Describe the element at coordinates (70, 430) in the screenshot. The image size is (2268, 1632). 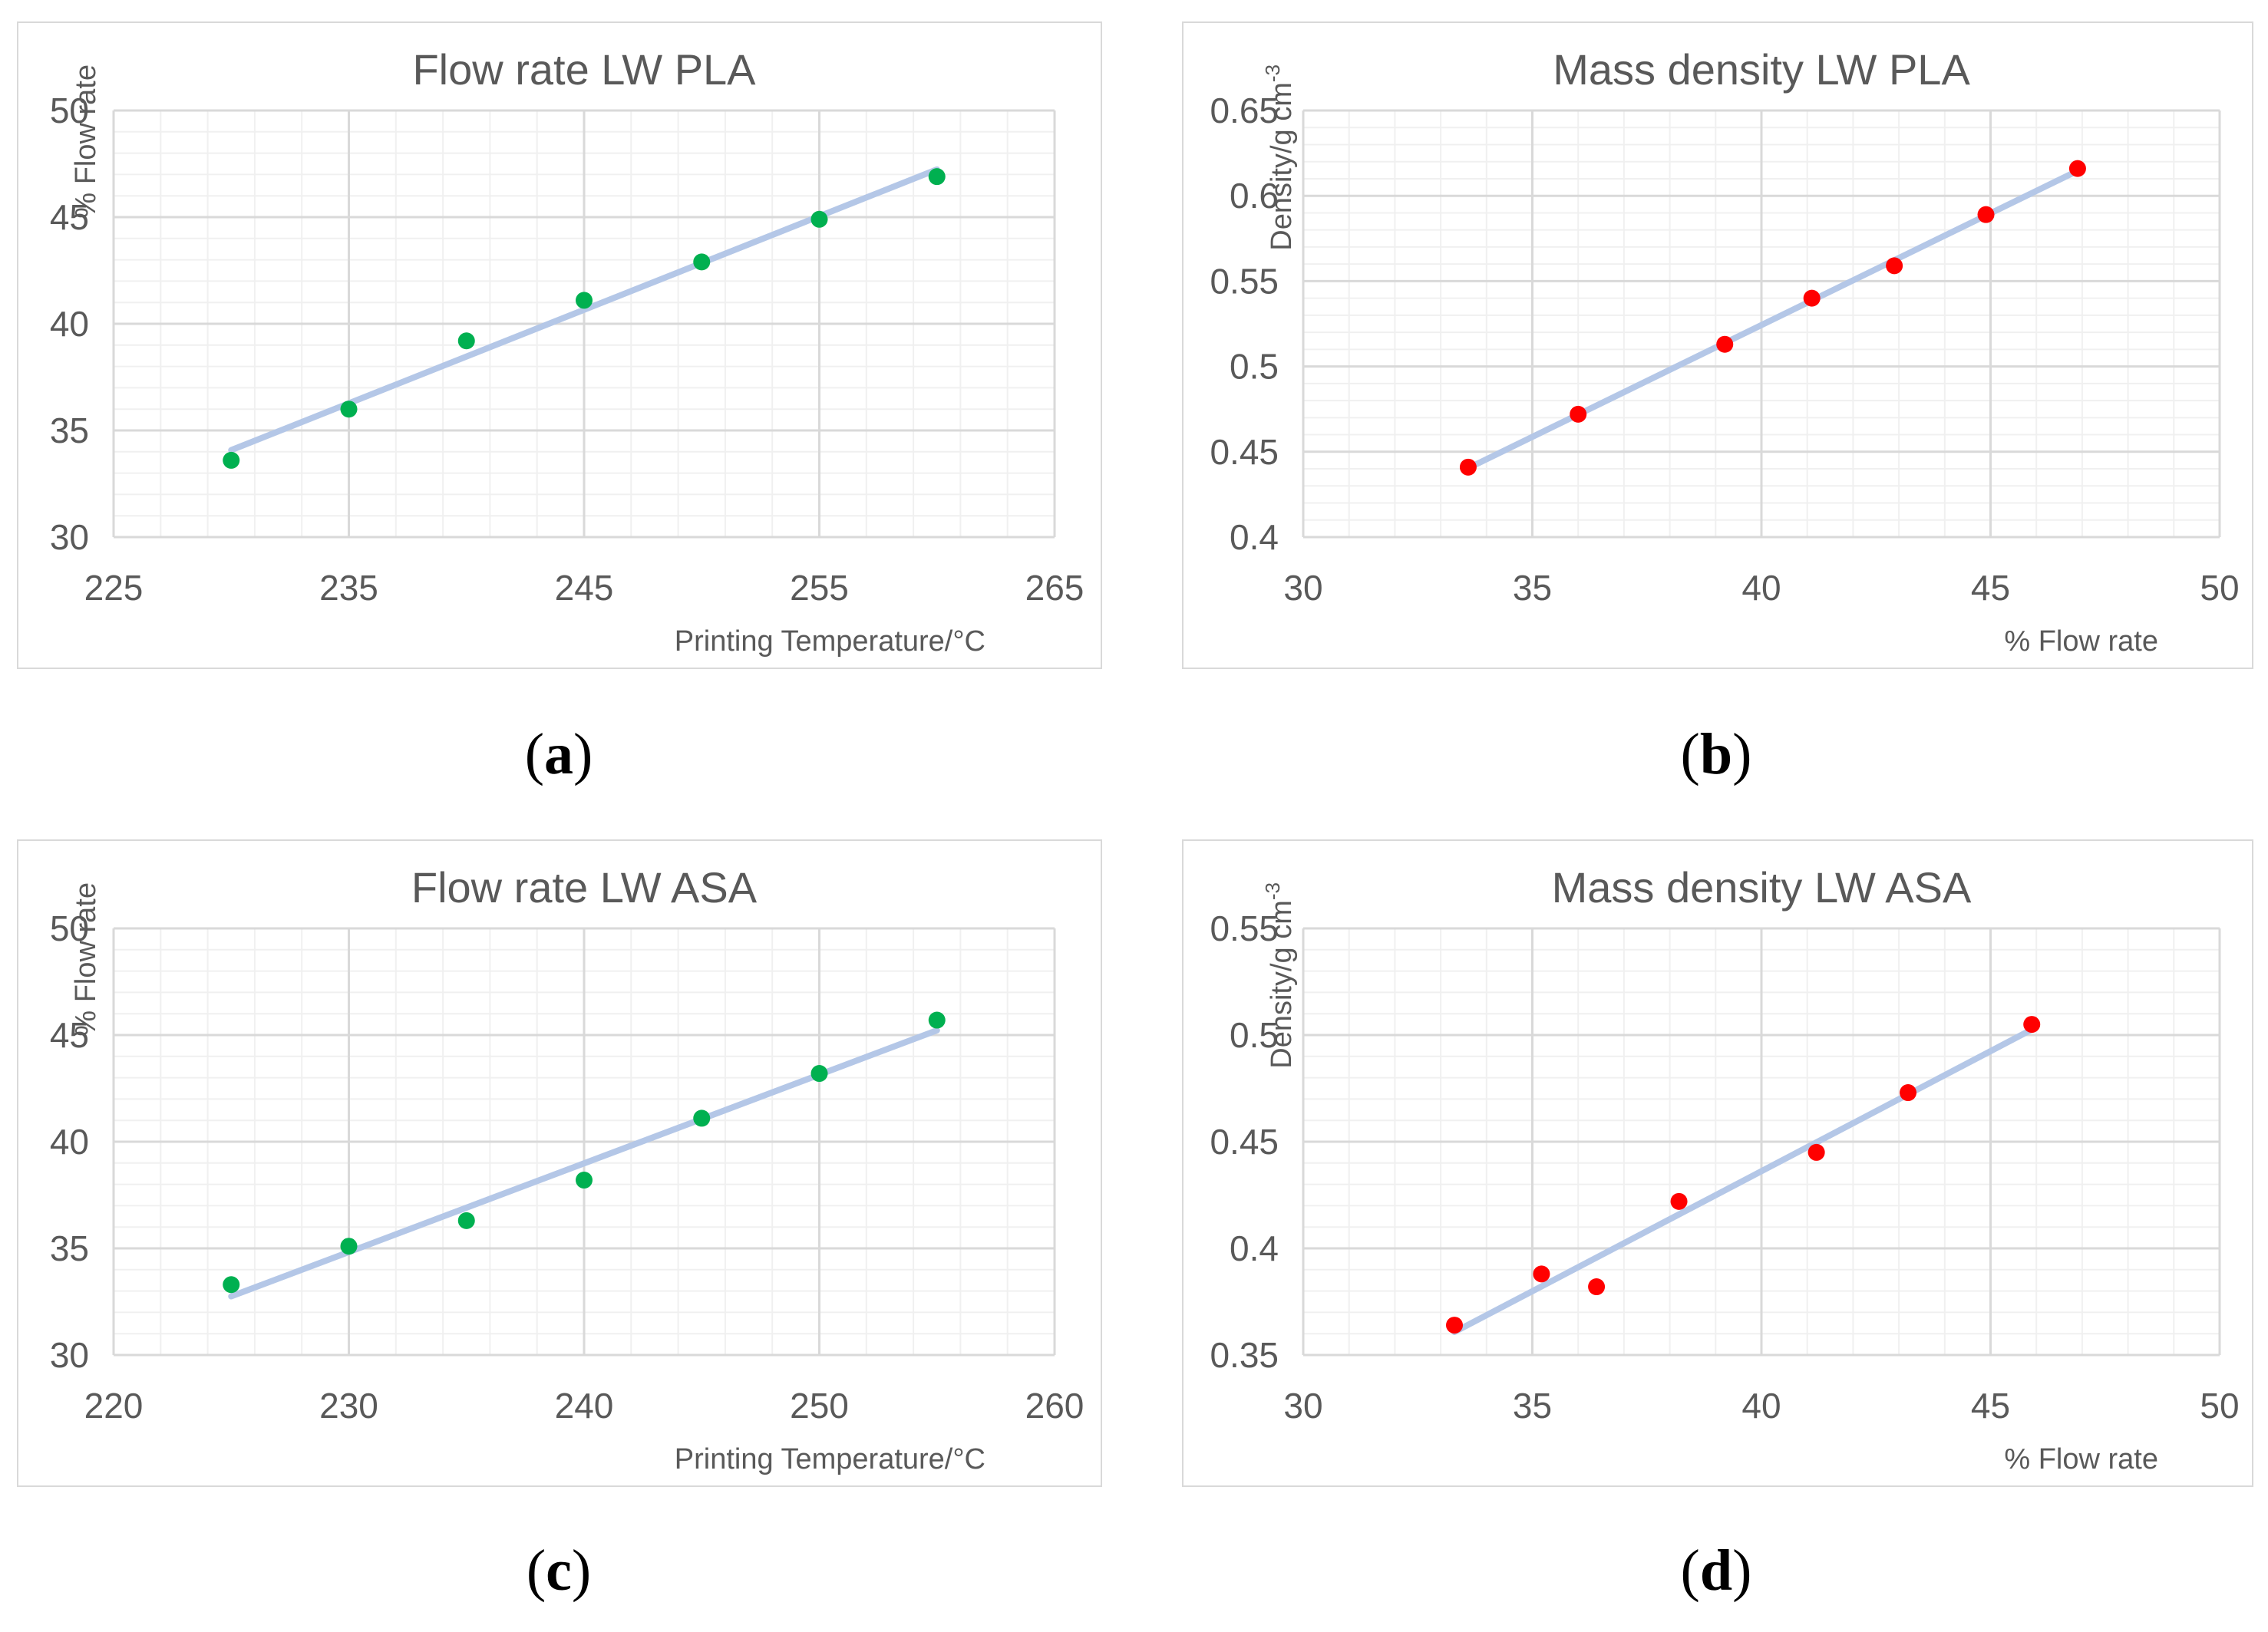
I see `y-tick-label: 35` at that location.